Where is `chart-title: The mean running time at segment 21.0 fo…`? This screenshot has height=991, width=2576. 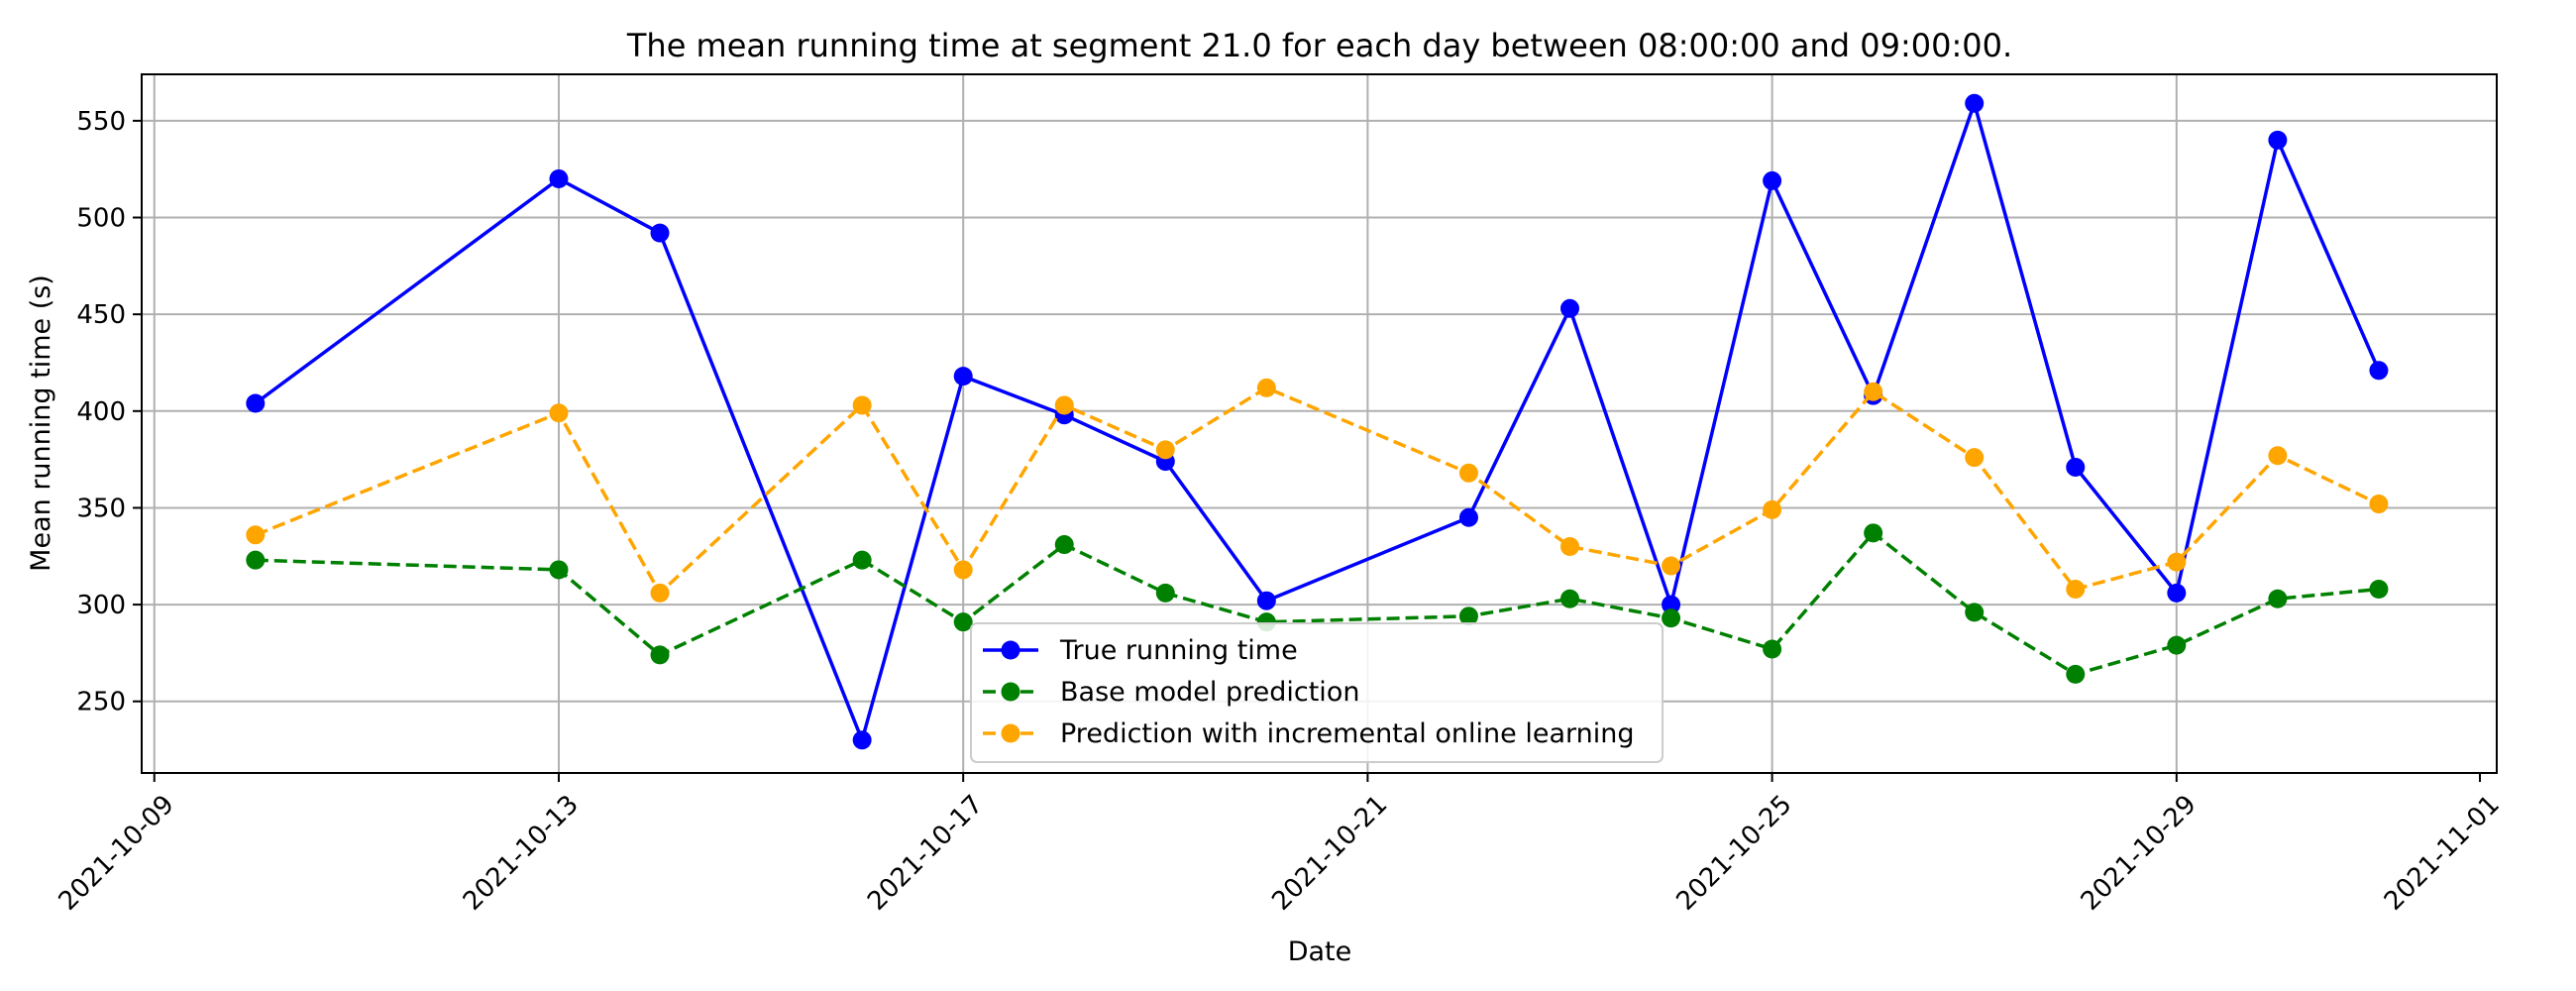 chart-title: The mean running time at segment 21.0 fo… is located at coordinates (1319, 45).